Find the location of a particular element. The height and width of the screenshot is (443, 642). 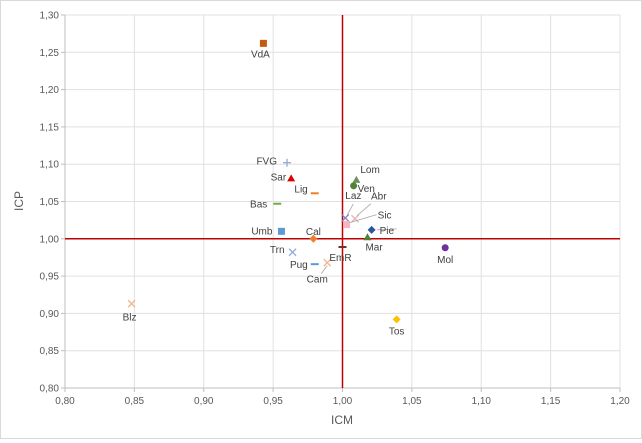

x-axis-label: ICM is located at coordinates (342, 420).